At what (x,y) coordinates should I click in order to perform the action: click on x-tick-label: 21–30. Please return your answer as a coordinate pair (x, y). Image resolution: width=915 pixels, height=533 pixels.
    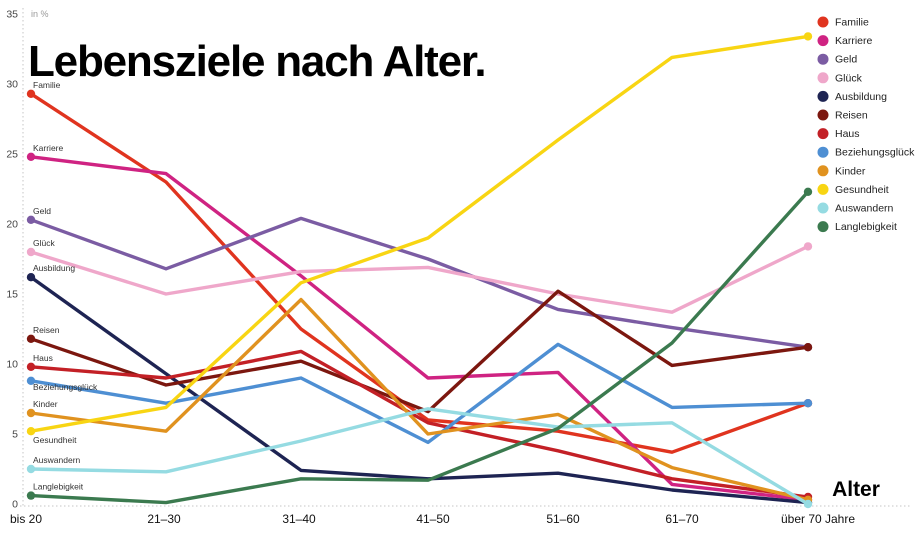
    Looking at the image, I should click on (164, 519).